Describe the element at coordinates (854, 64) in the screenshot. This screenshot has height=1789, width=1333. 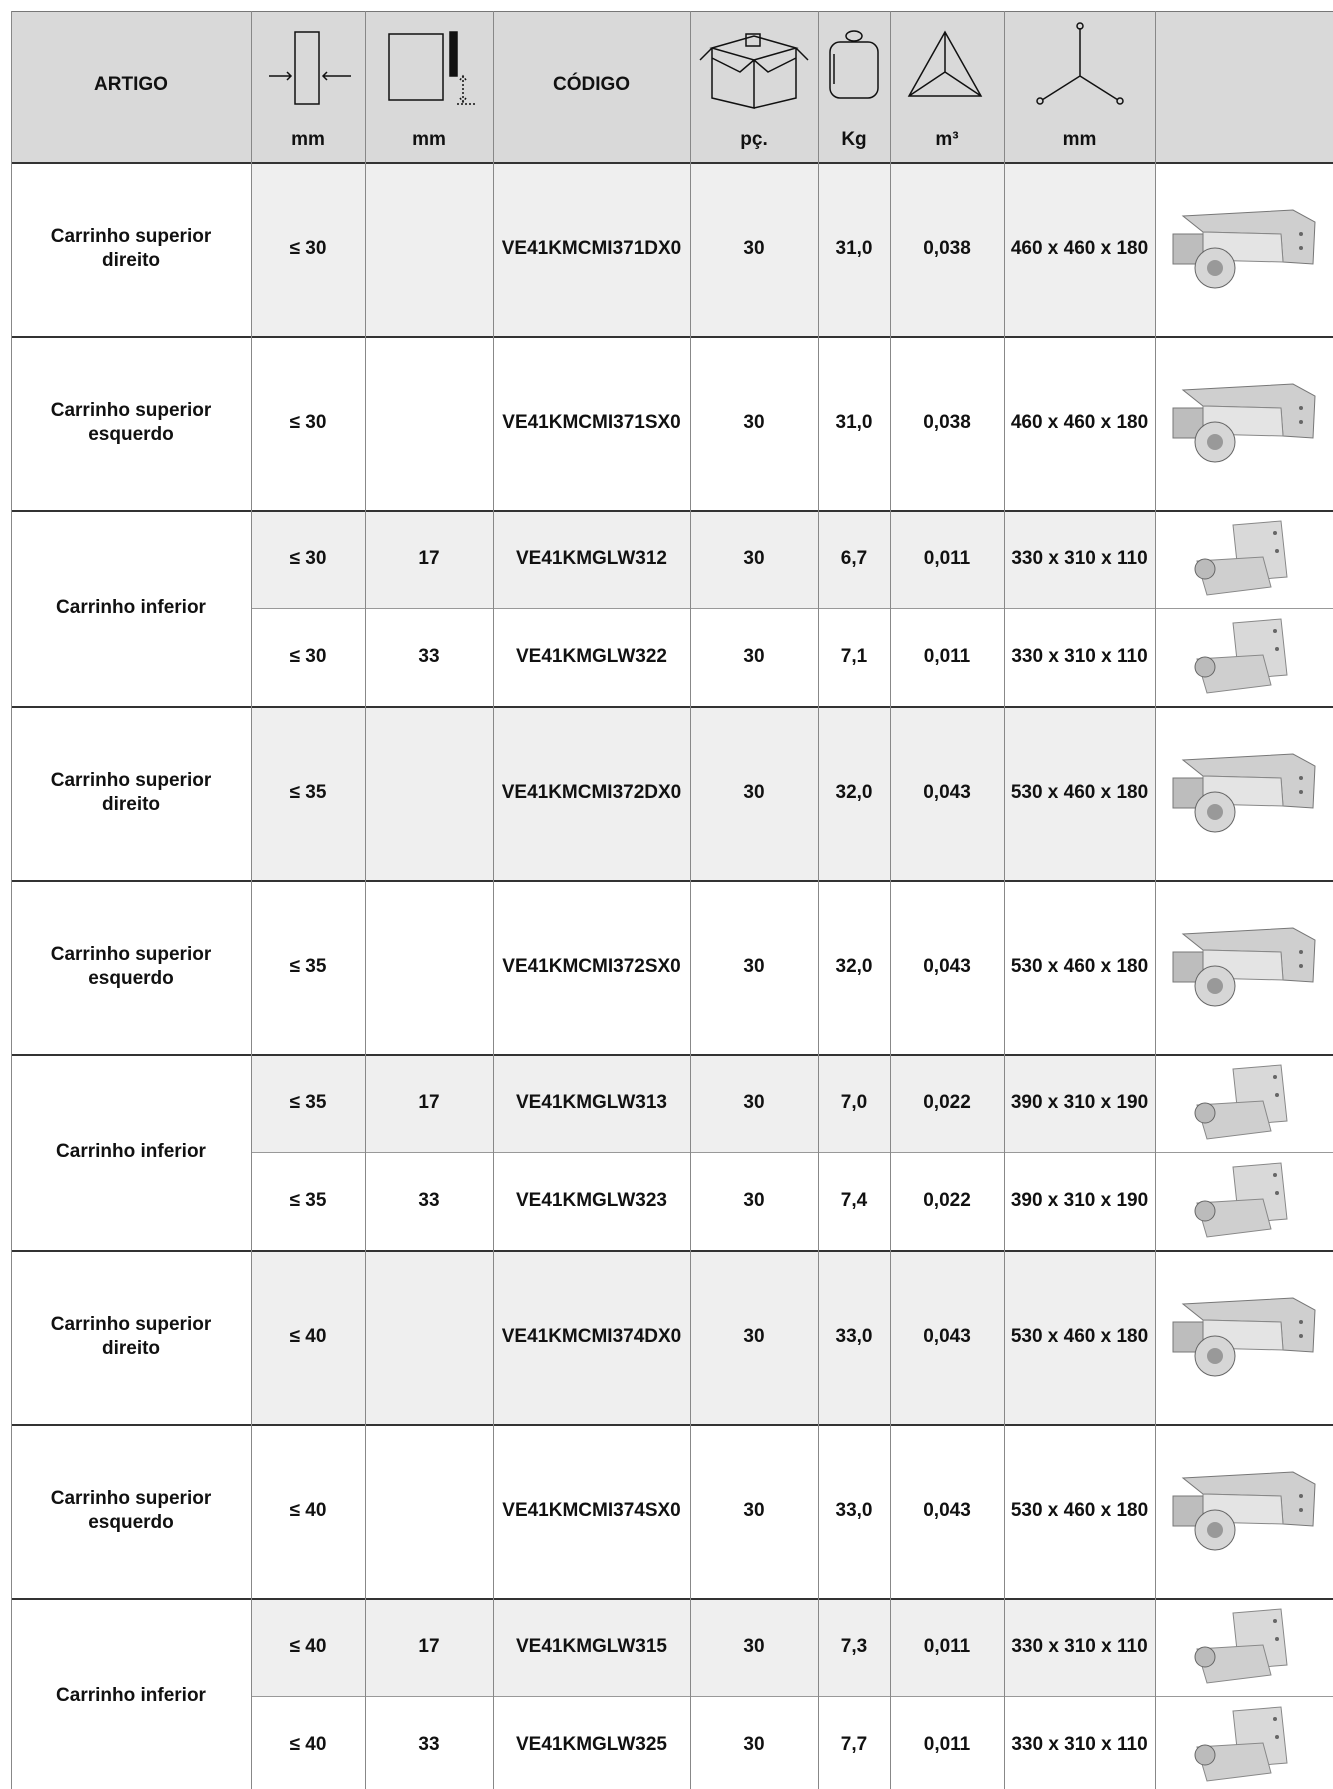
I see `weight-icon` at that location.